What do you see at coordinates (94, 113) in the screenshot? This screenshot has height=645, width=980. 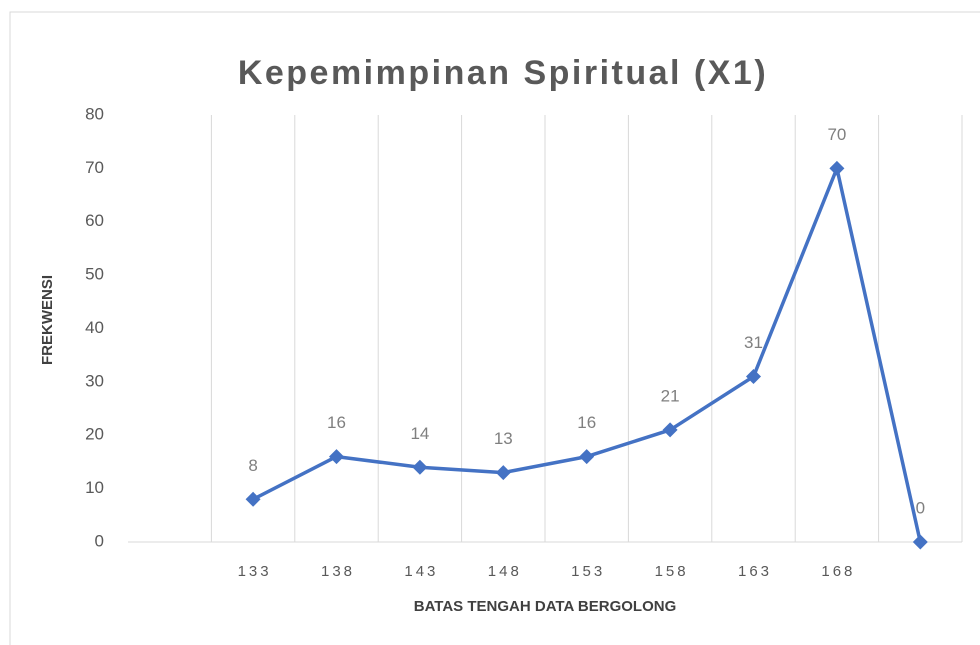 I see `y-tick-label: 80` at bounding box center [94, 113].